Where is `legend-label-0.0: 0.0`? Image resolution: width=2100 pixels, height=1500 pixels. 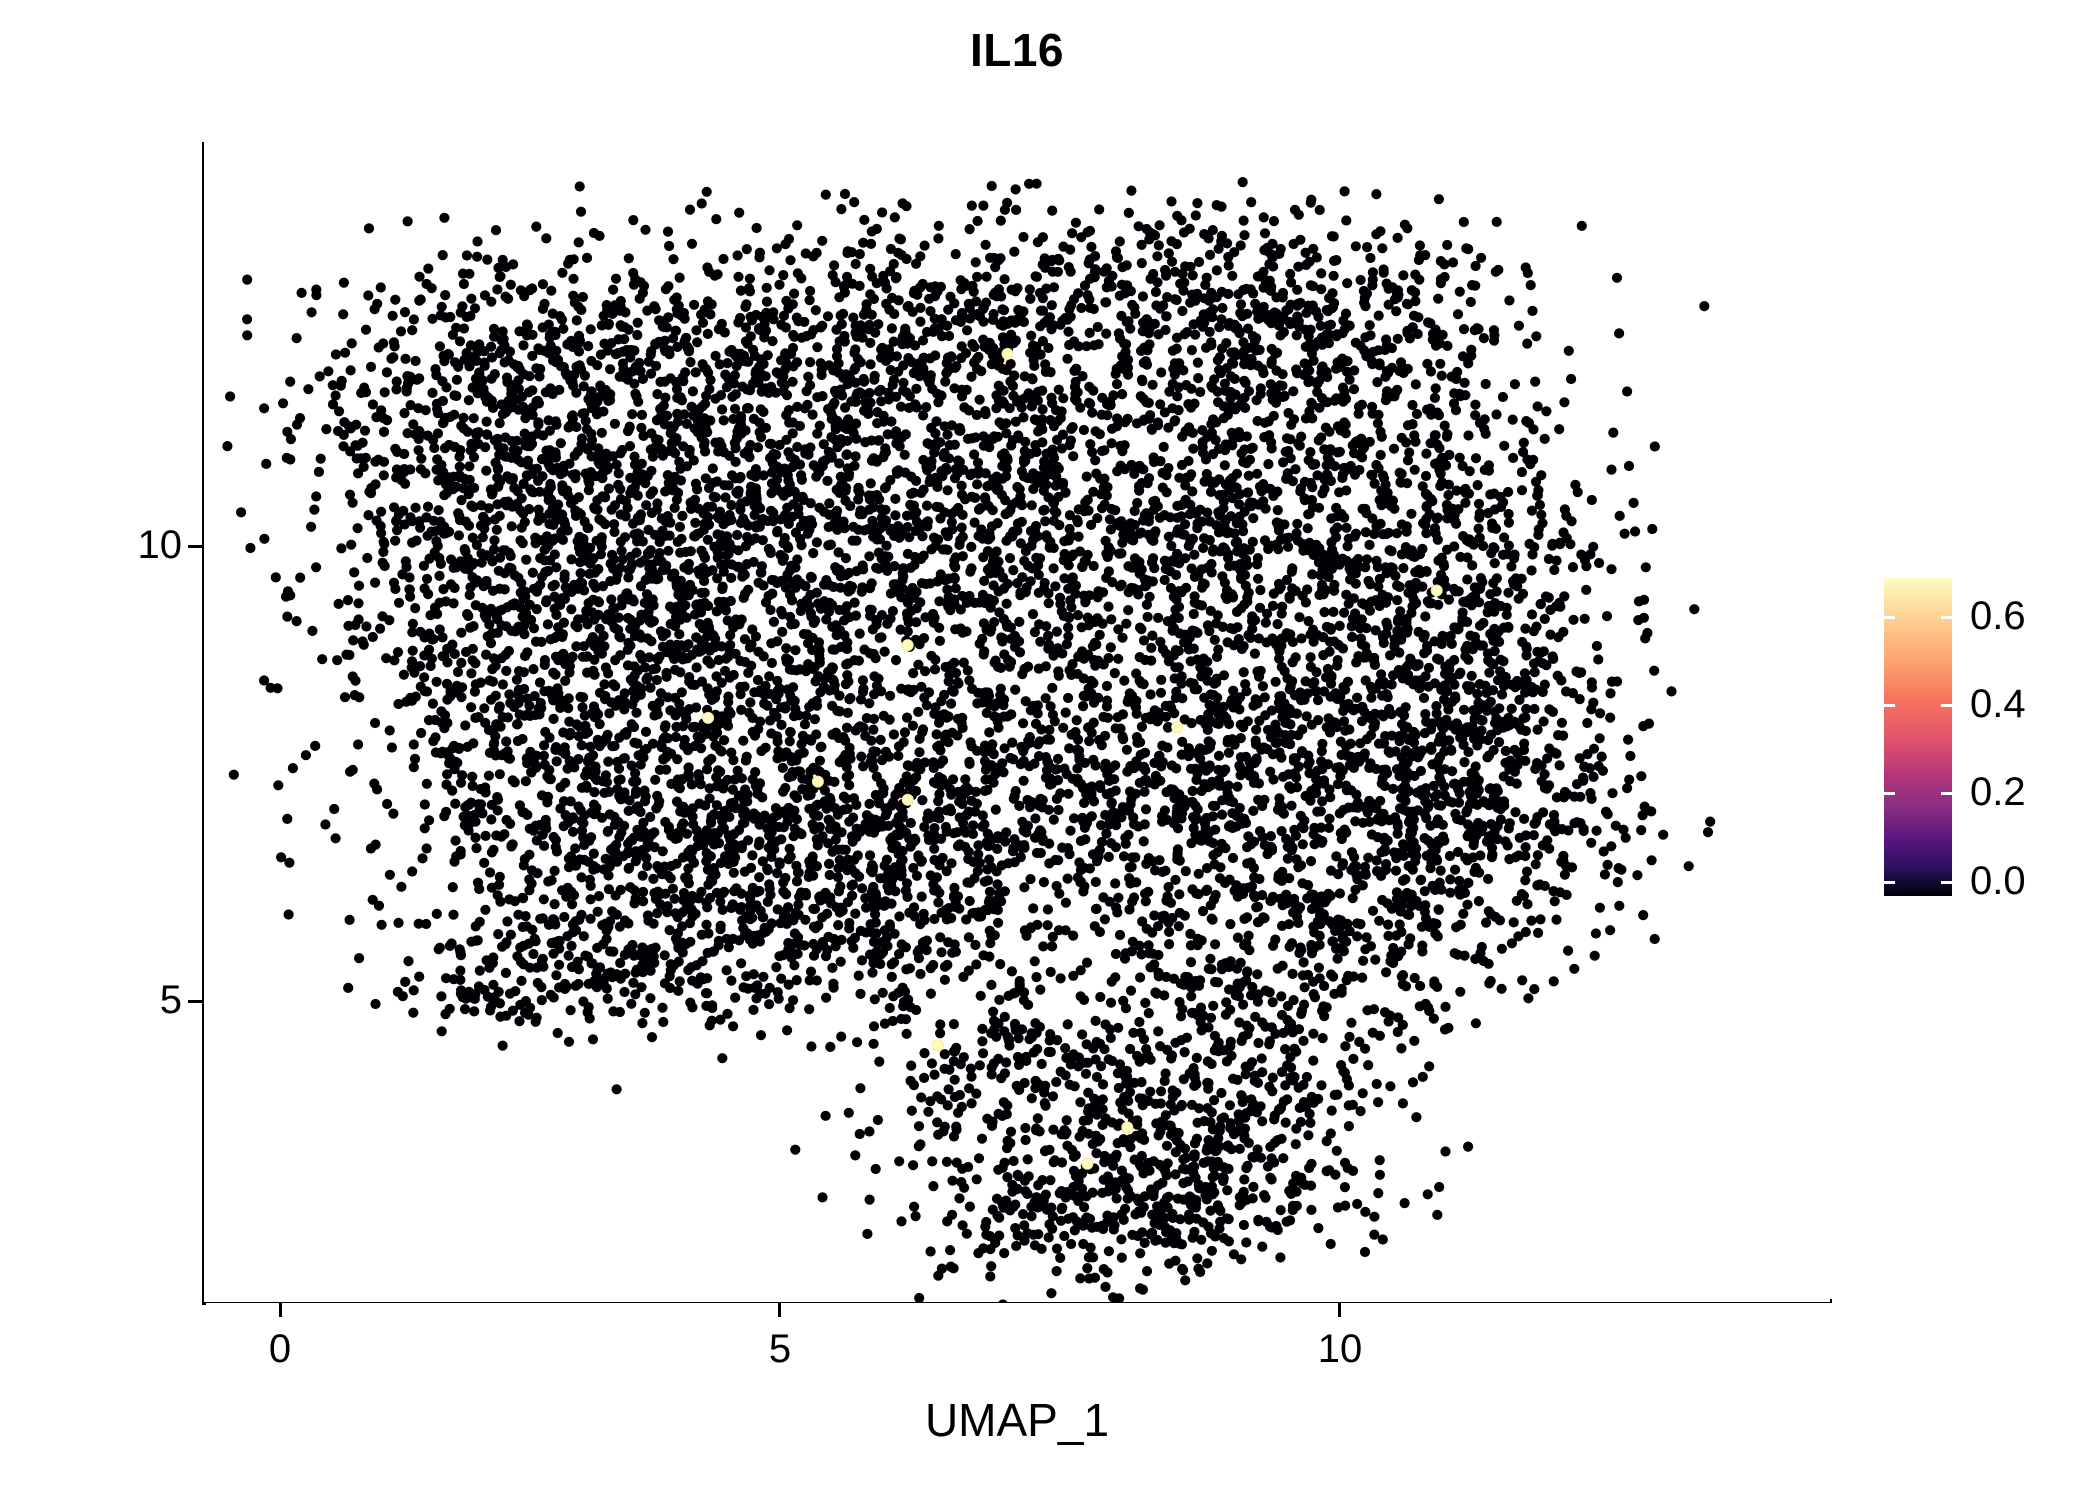
legend-label-0.0: 0.0 is located at coordinates (1998, 881).